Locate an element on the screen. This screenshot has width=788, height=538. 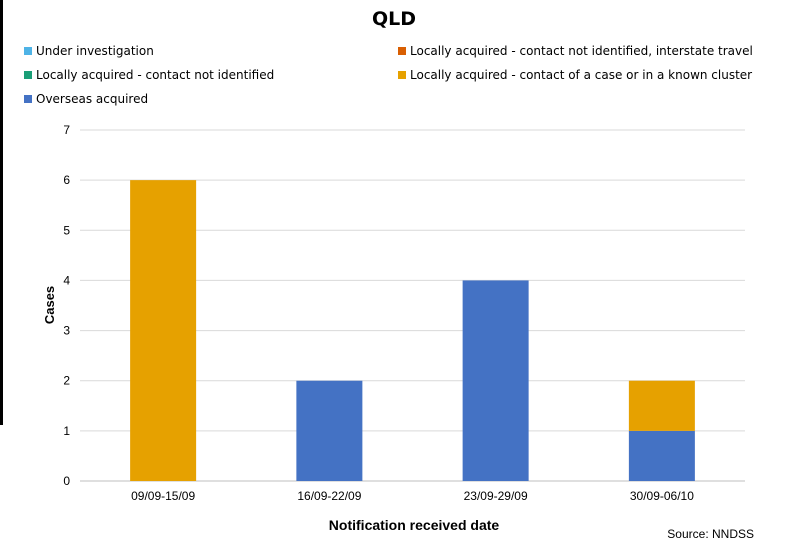
y-axis-label: Cases is located at coordinates (49, 305).